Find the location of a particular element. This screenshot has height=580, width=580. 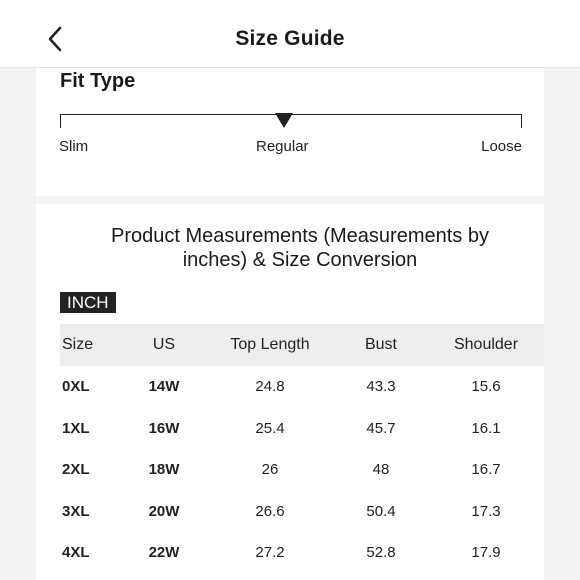

cell-us: 14W is located at coordinates (164, 387).